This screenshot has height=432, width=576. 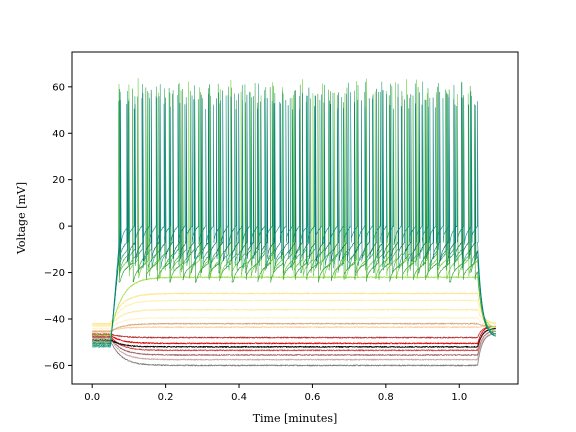 What do you see at coordinates (54, 366) in the screenshot?
I see `y-tick-label: −60` at bounding box center [54, 366].